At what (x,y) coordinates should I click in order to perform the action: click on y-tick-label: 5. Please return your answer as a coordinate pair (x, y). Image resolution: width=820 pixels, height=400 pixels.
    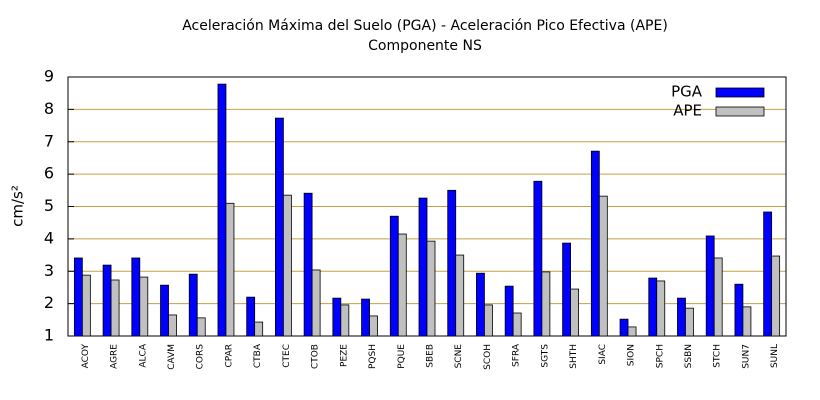
    Looking at the image, I should click on (49, 205).